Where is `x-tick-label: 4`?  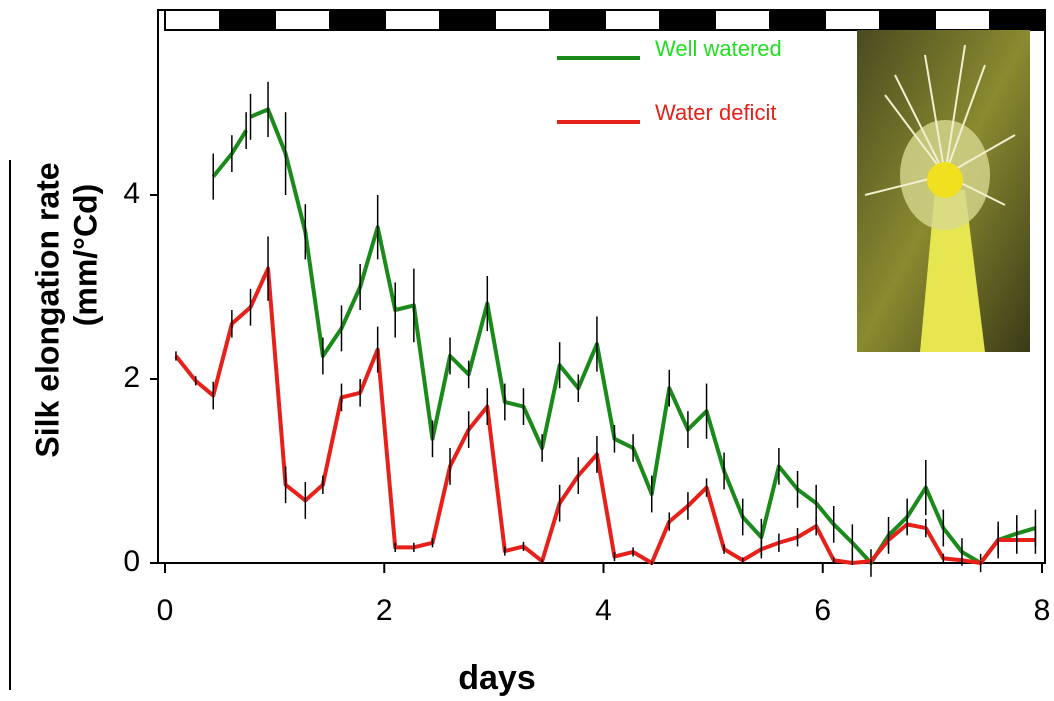 x-tick-label: 4 is located at coordinates (603, 610).